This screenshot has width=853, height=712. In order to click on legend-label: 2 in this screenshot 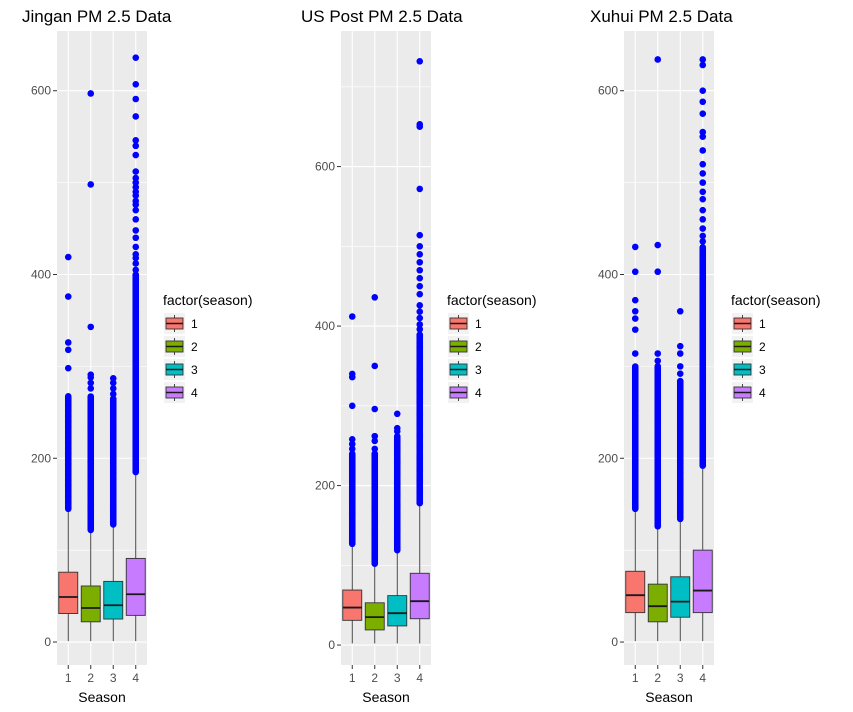, I will do `click(478, 347)`.